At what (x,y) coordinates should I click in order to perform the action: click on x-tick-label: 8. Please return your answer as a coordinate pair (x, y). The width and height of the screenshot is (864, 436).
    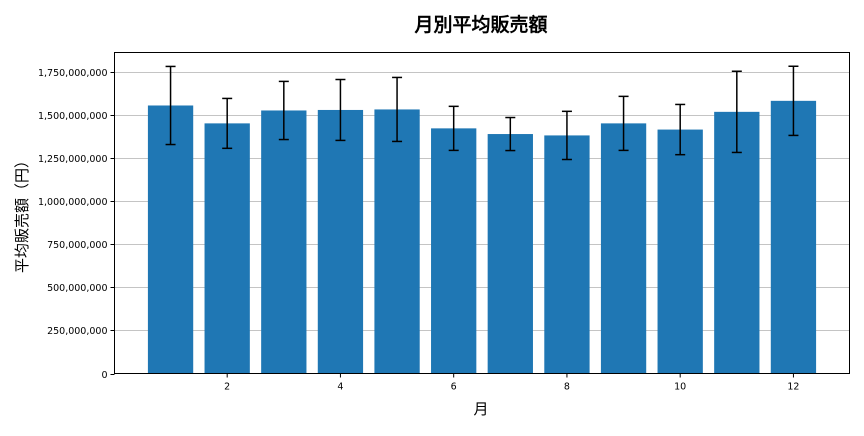
    Looking at the image, I should click on (567, 387).